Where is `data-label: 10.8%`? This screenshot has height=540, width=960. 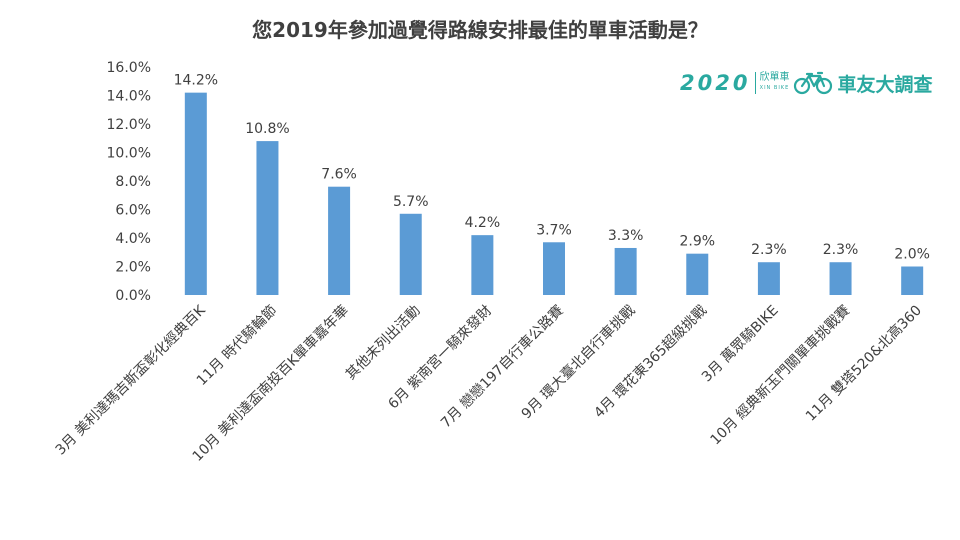 data-label: 10.8% is located at coordinates (267, 129).